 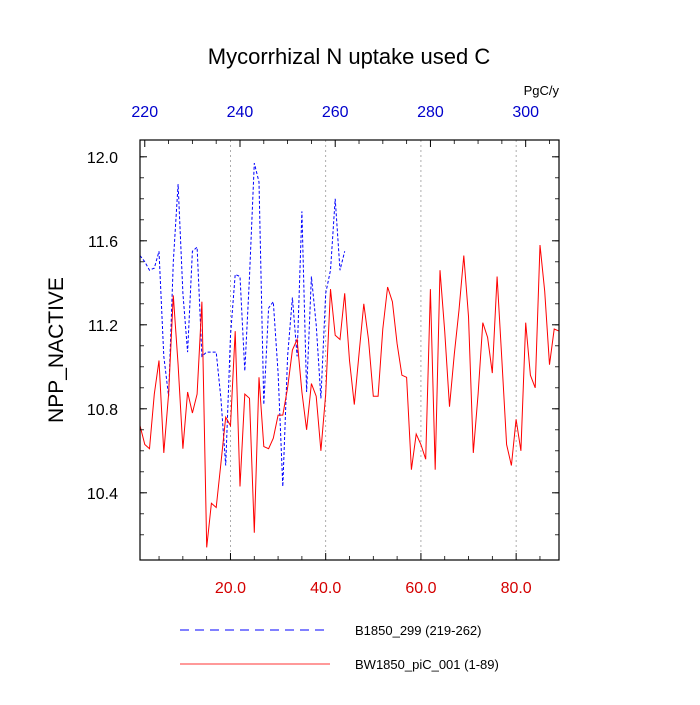 I want to click on y-tick-label: 11.6, so click(x=103, y=242).